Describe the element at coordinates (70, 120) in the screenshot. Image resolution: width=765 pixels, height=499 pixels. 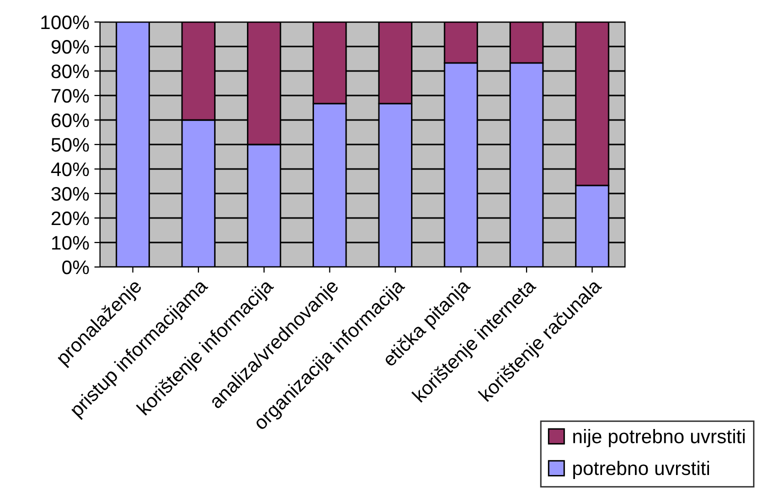
I see `y-tick-label: 60%` at that location.